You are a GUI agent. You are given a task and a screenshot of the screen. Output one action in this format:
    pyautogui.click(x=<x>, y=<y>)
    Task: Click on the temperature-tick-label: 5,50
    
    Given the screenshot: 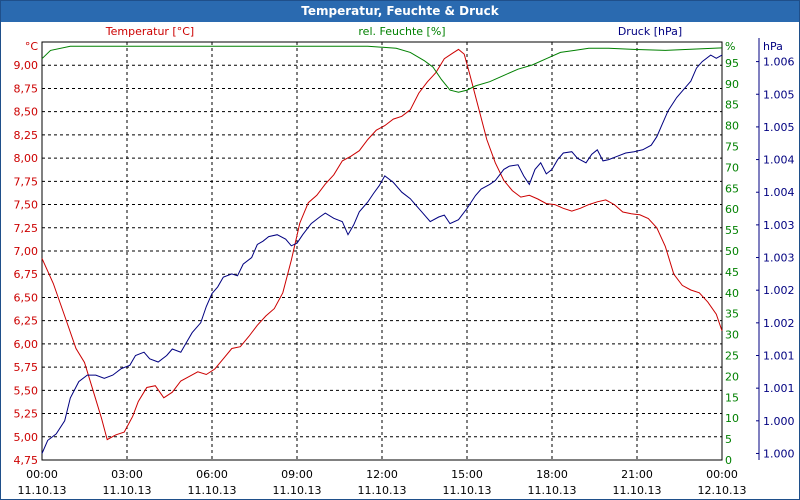 What is the action you would take?
    pyautogui.click(x=26, y=390)
    